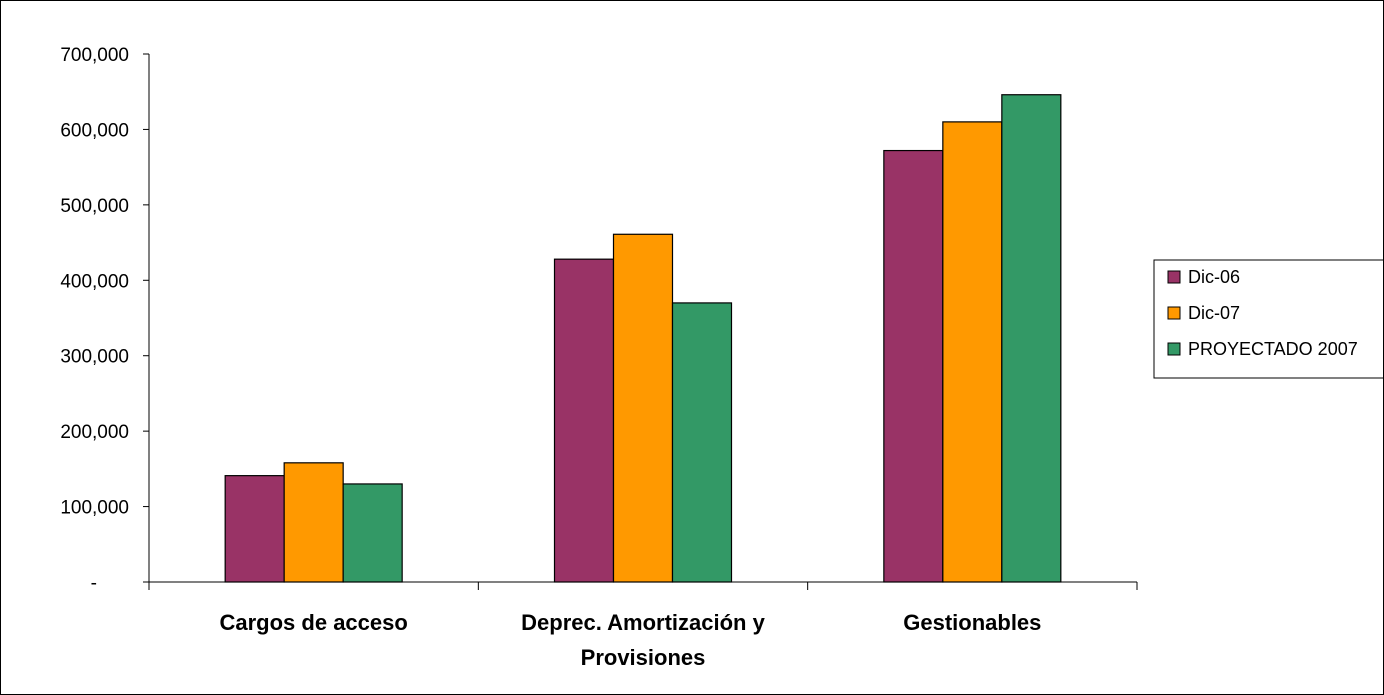  Describe the element at coordinates (643, 657) in the screenshot. I see `x-category-label: Provisiones` at that location.